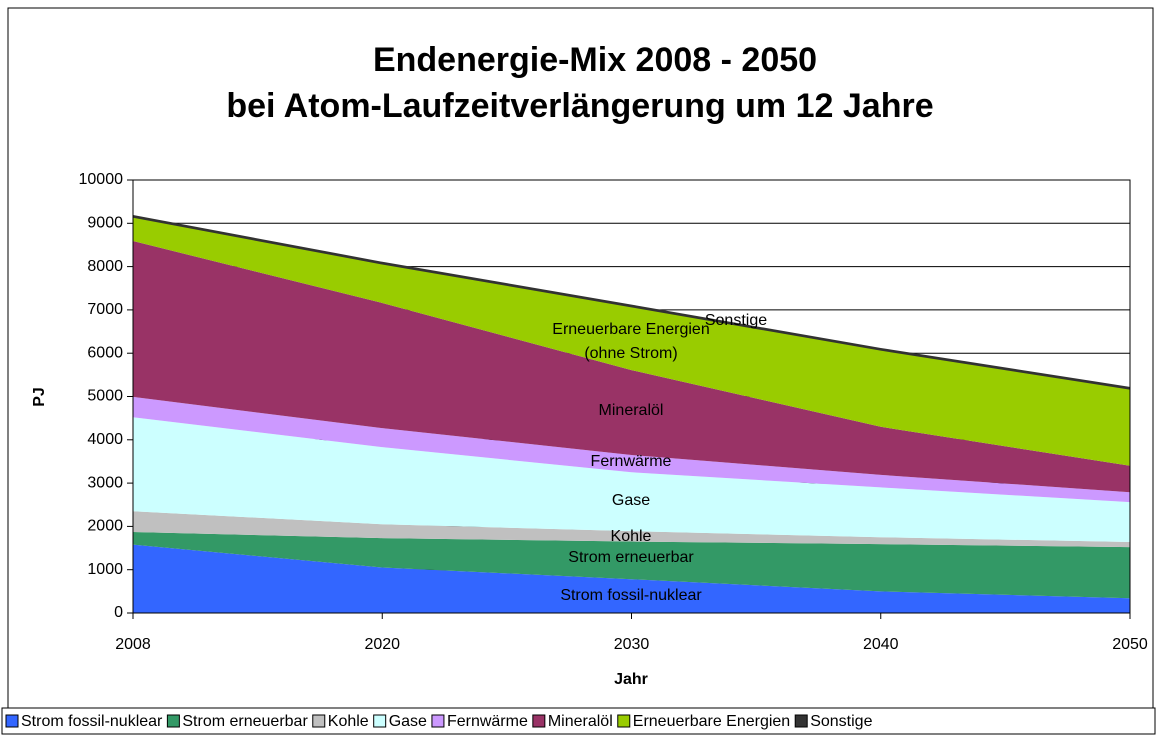 Image resolution: width=1161 pixels, height=735 pixels. I want to click on annotation: (ohne Strom), so click(630, 353).